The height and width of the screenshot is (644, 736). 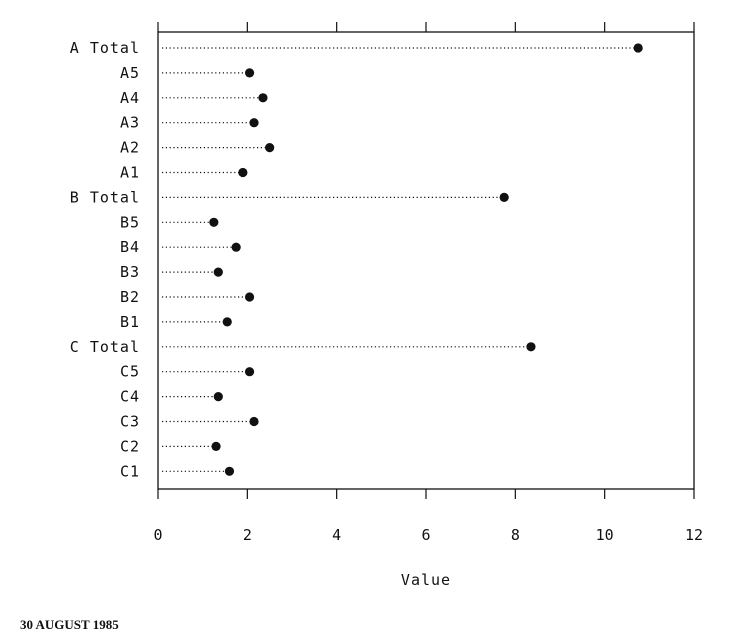 What do you see at coordinates (69, 624) in the screenshot?
I see `page-footer-date: 30 AUGUST 1985` at bounding box center [69, 624].